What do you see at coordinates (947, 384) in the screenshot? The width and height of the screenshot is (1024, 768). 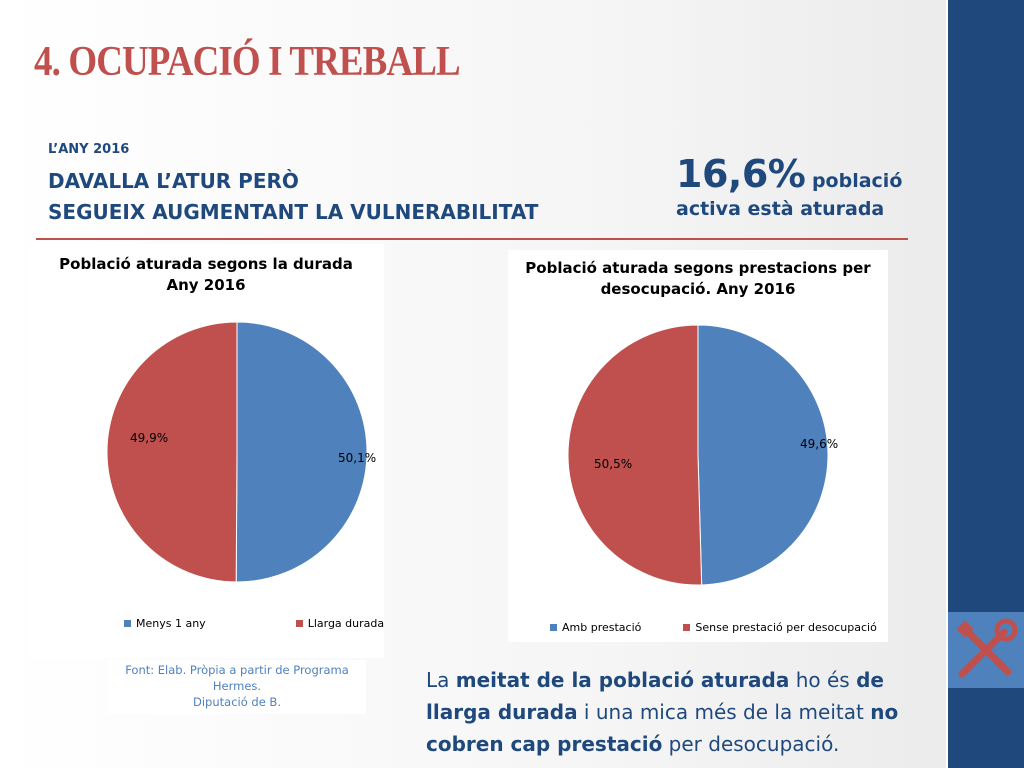 I see `sidebar-divider` at bounding box center [947, 384].